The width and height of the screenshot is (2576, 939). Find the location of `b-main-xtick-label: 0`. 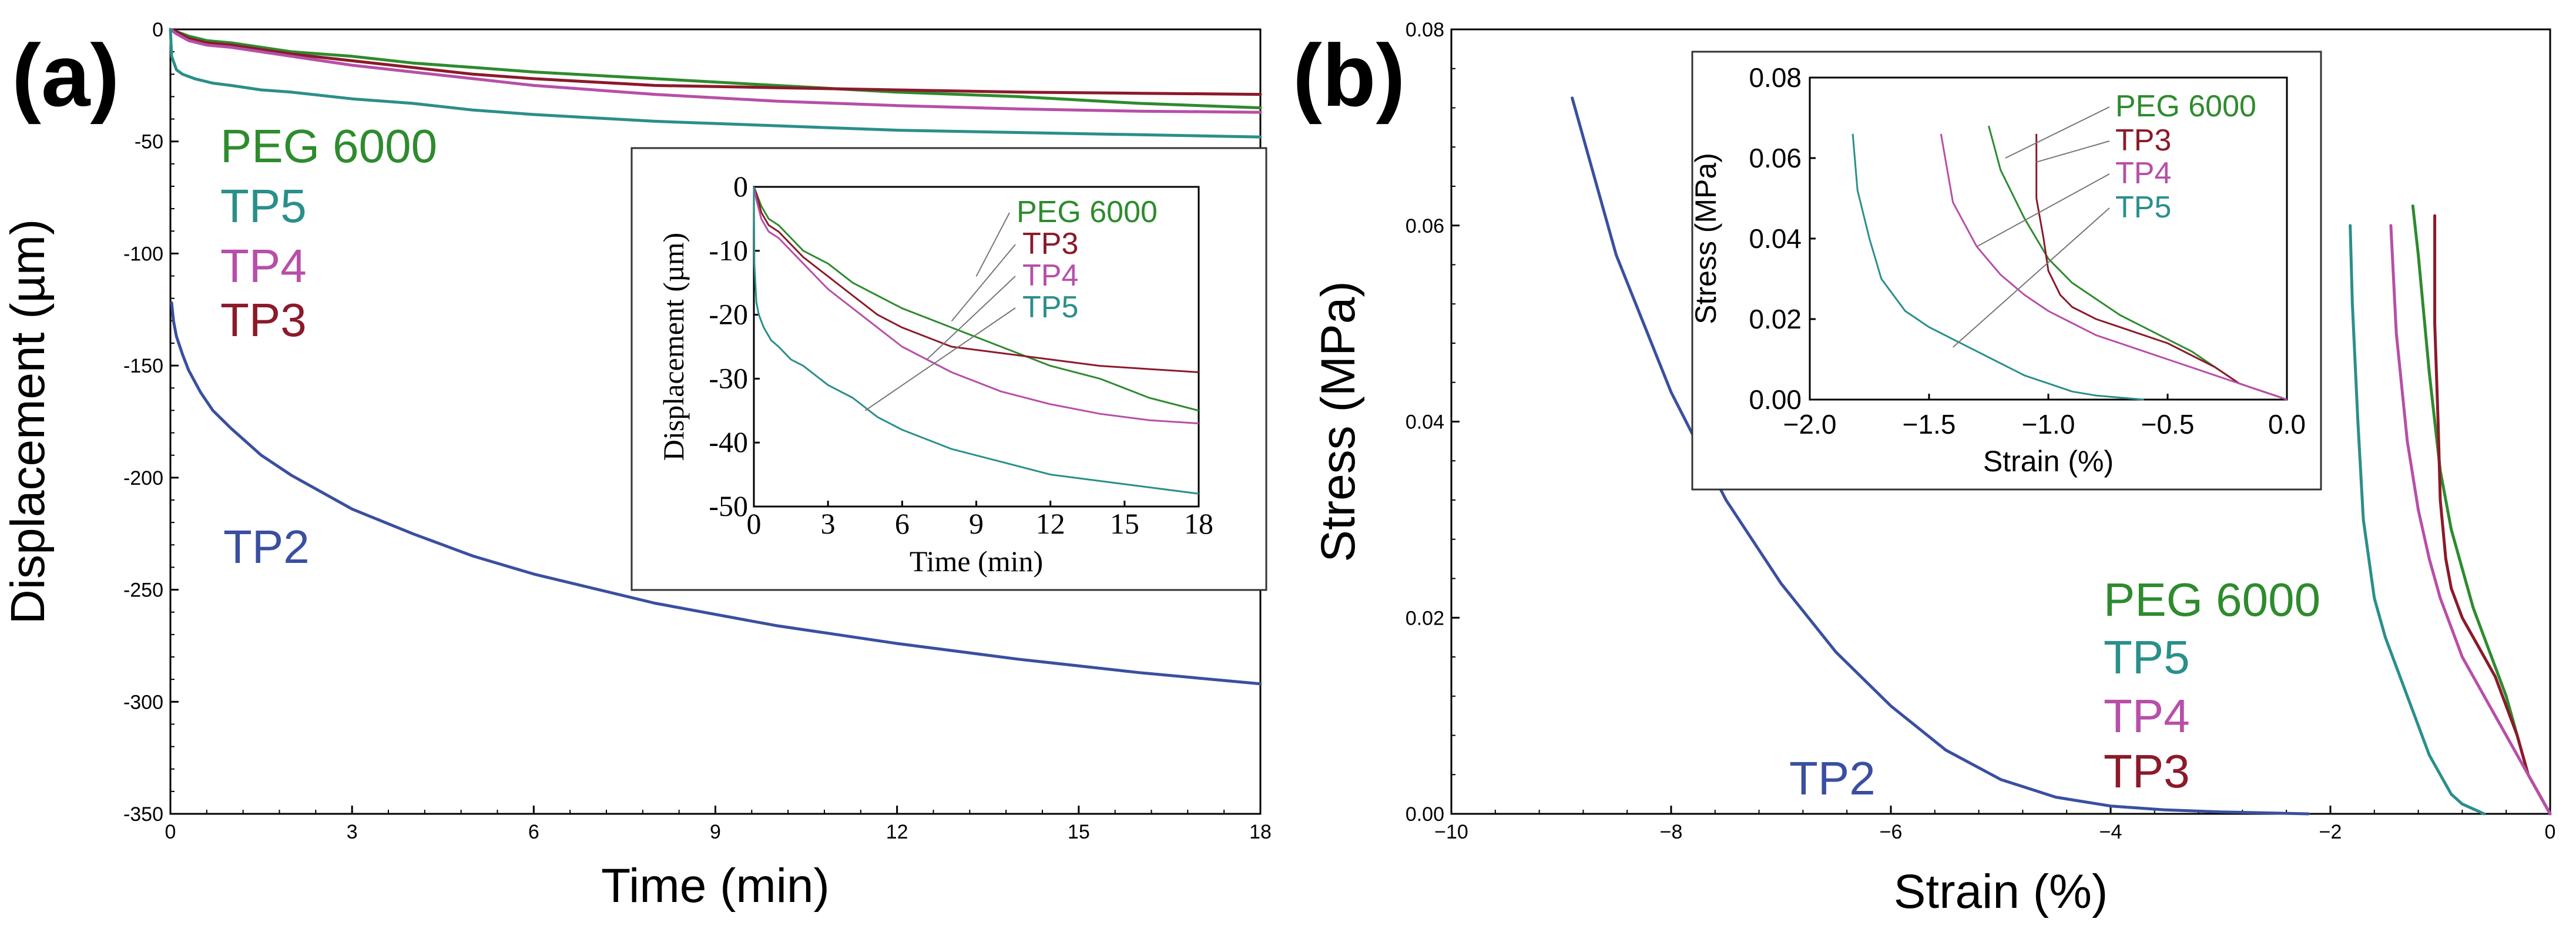

b-main-xtick-label: 0 is located at coordinates (2550, 832).